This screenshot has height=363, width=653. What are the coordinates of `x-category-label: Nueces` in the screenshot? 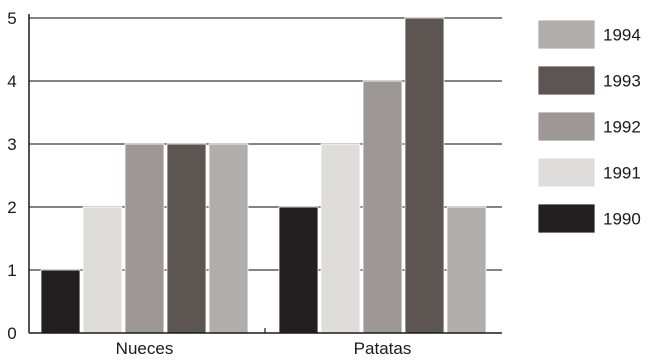 It's located at (145, 348).